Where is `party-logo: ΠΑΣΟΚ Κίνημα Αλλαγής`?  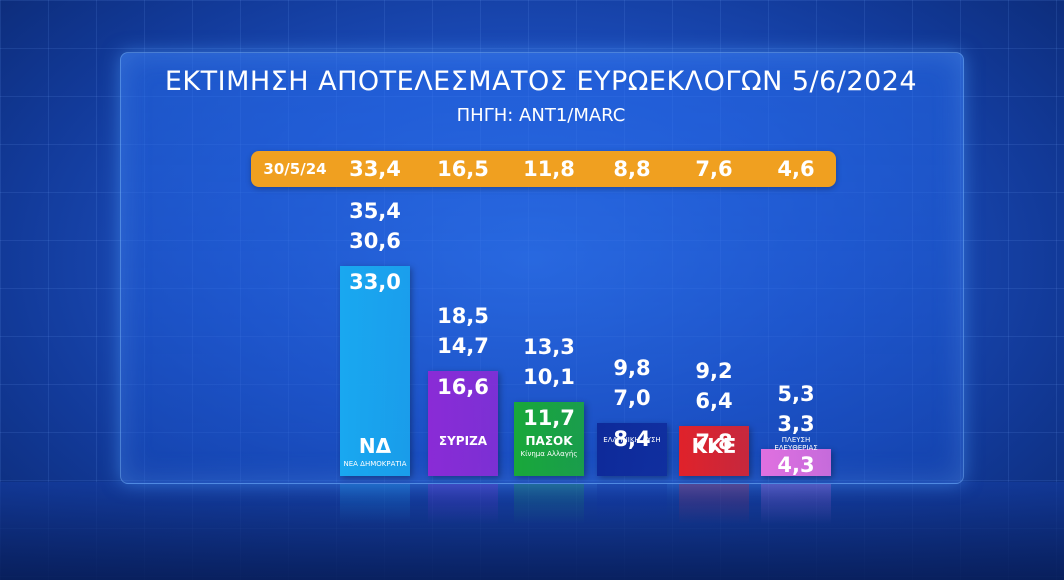 party-logo: ΠΑΣΟΚ Κίνημα Αλλαγής is located at coordinates (549, 446).